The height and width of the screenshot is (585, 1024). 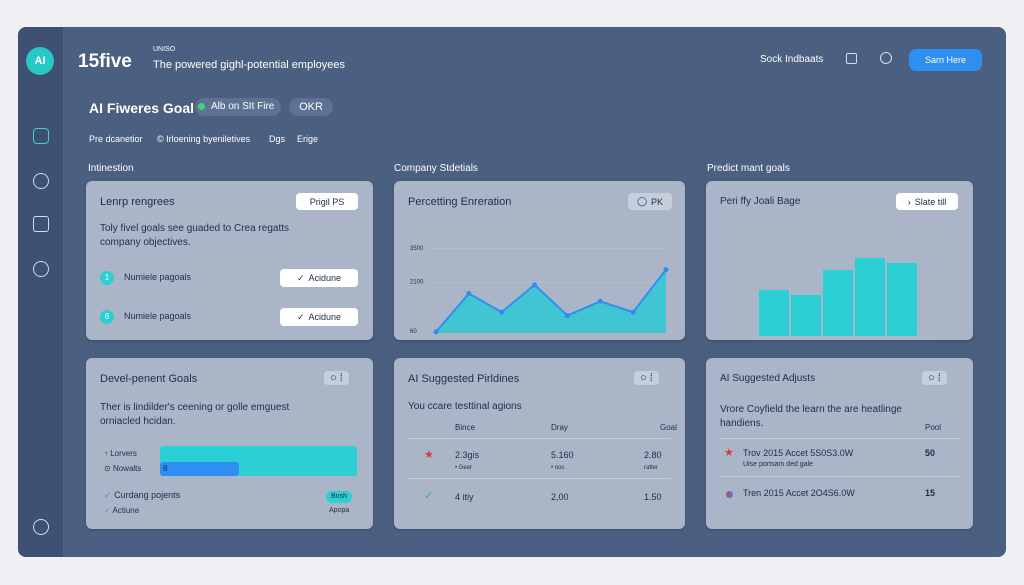 I want to click on section-label: Intinestion, so click(x=111, y=168).